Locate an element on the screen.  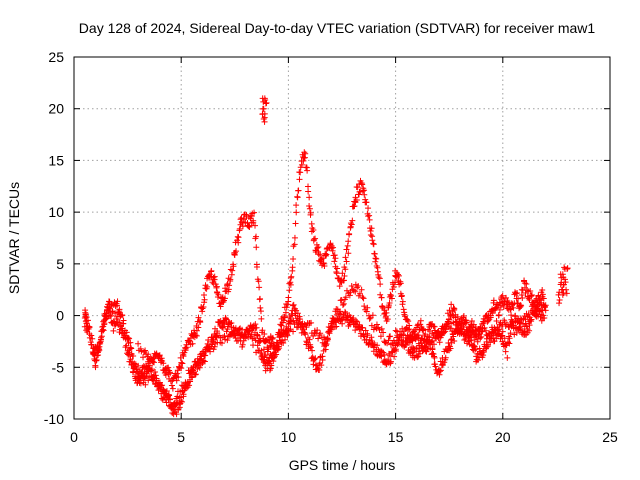
y-tick-label: 25 is located at coordinates (56, 57).